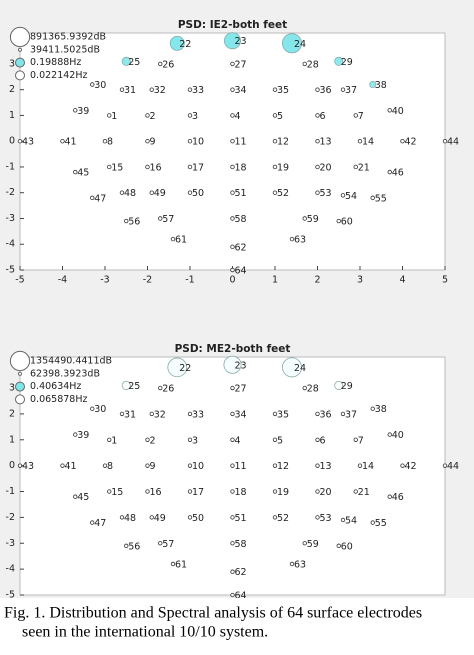 The width and height of the screenshot is (474, 655). I want to click on electrode-label: 44, so click(453, 466).